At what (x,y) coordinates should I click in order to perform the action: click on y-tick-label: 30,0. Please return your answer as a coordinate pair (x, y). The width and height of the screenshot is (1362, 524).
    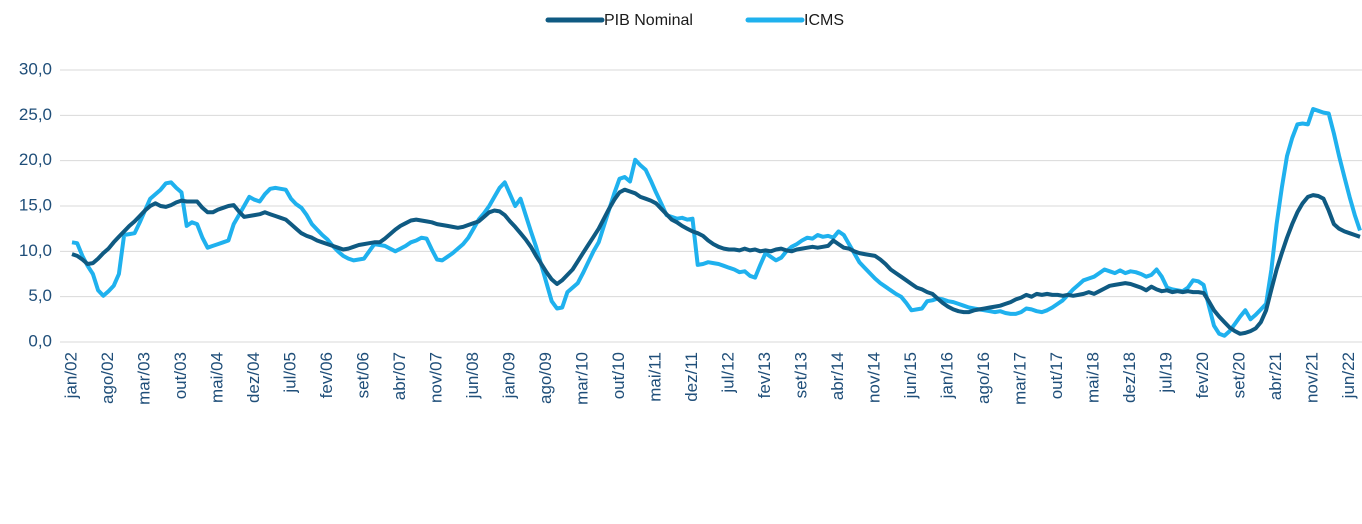
    Looking at the image, I should click on (35, 68).